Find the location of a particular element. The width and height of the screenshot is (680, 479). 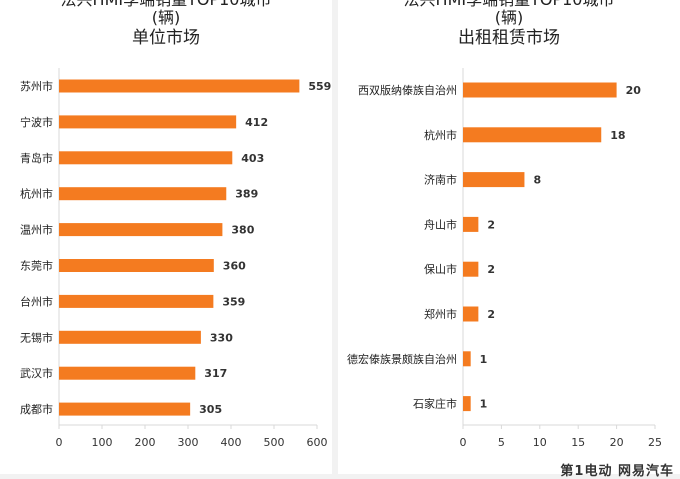

x-tick-label: 300 is located at coordinates (188, 442).